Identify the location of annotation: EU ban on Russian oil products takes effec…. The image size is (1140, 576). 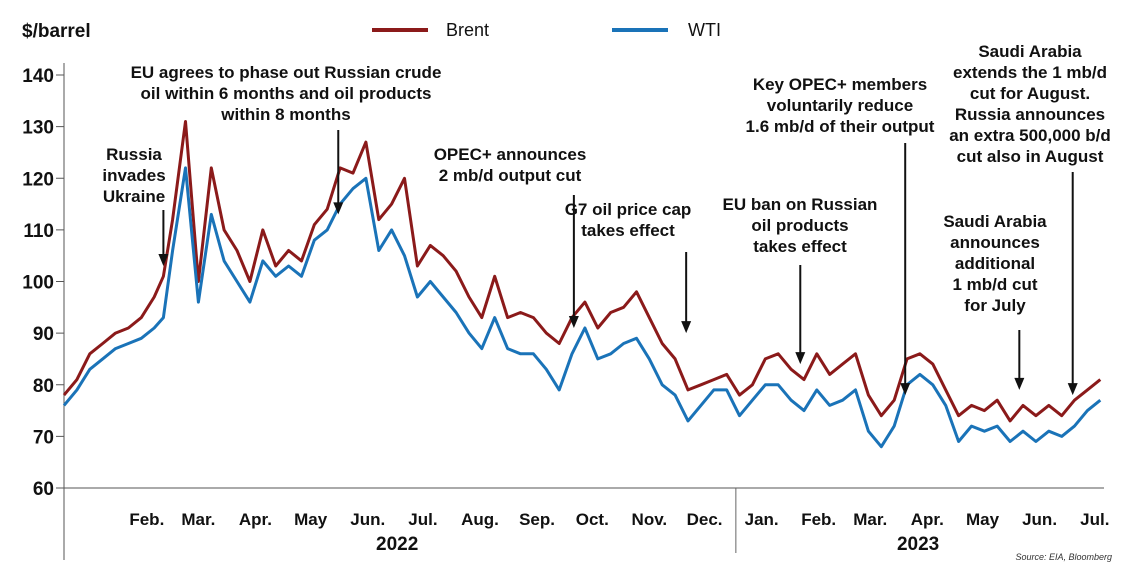
(800, 280).